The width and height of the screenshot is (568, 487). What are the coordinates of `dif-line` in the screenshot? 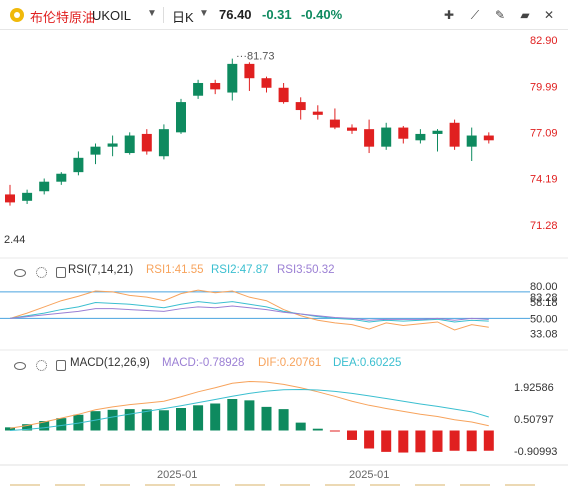 It's located at (249, 404).